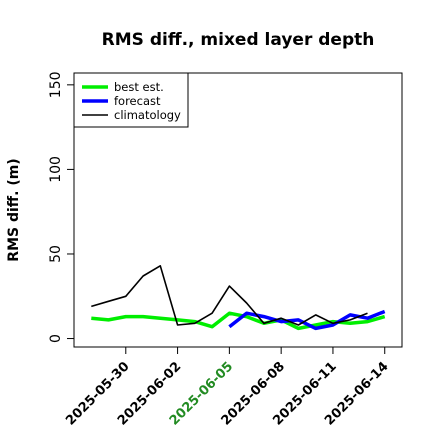 Image resolution: width=440 pixels, height=440 pixels. What do you see at coordinates (137, 101) in the screenshot?
I see `legend-entry: forecast` at bounding box center [137, 101].